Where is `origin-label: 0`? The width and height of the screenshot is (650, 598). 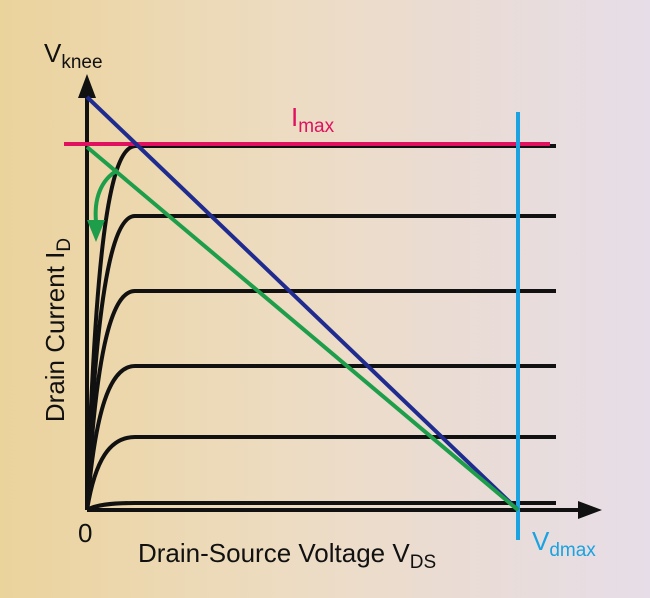 origin-label: 0 is located at coordinates (85, 533).